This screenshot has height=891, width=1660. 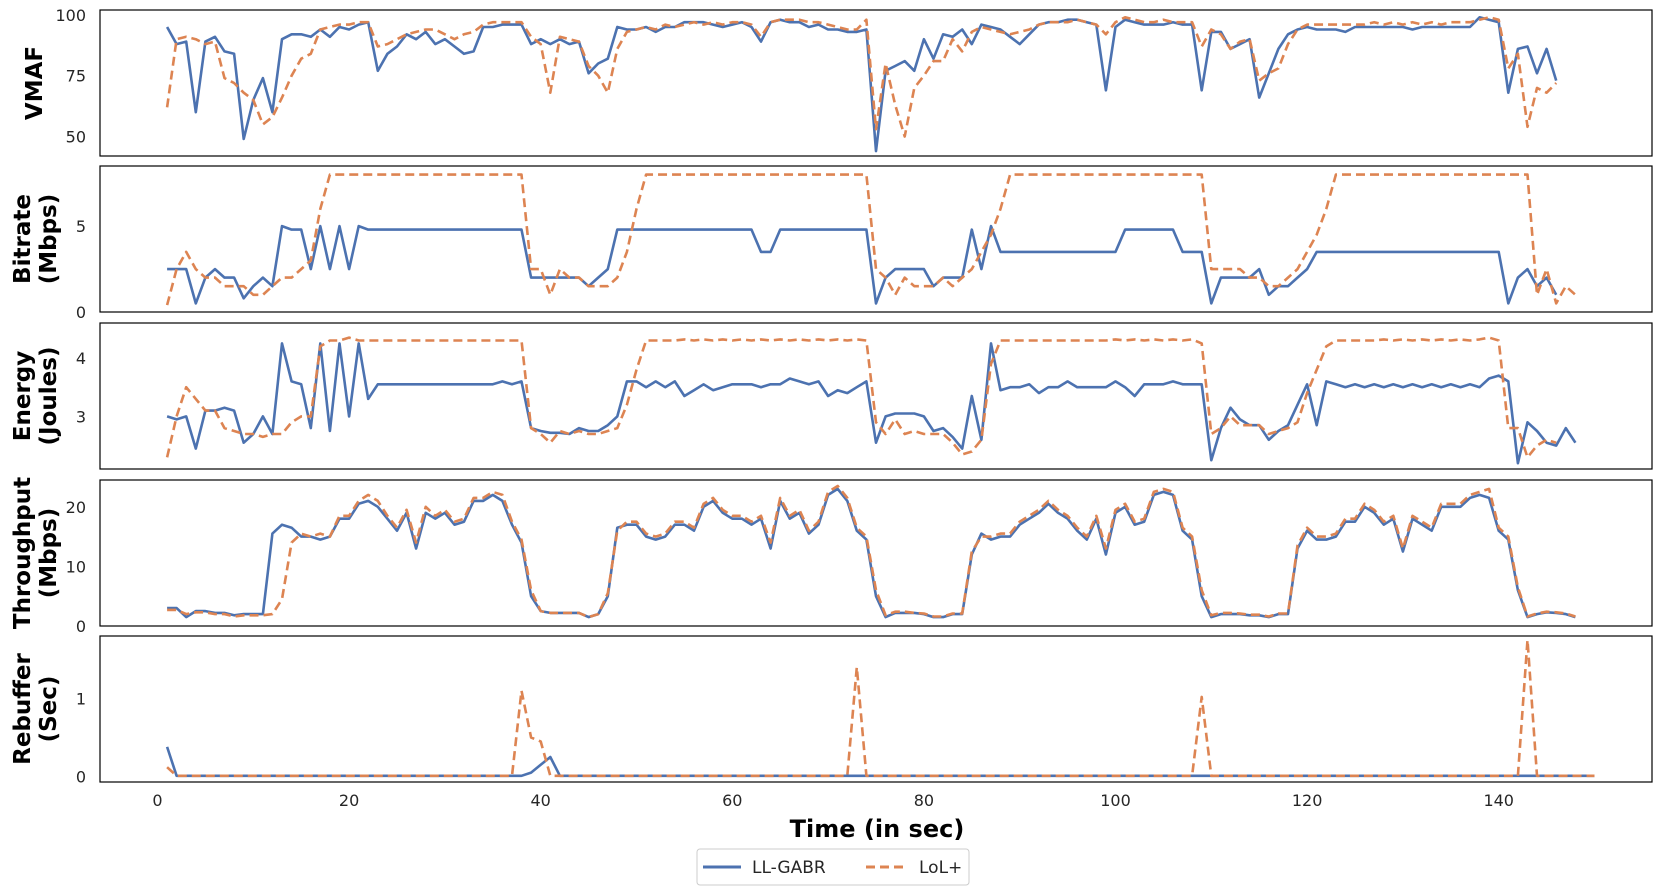 What do you see at coordinates (49, 239) in the screenshot?
I see `y-axis-title-bitrate: (Mbps)` at bounding box center [49, 239].